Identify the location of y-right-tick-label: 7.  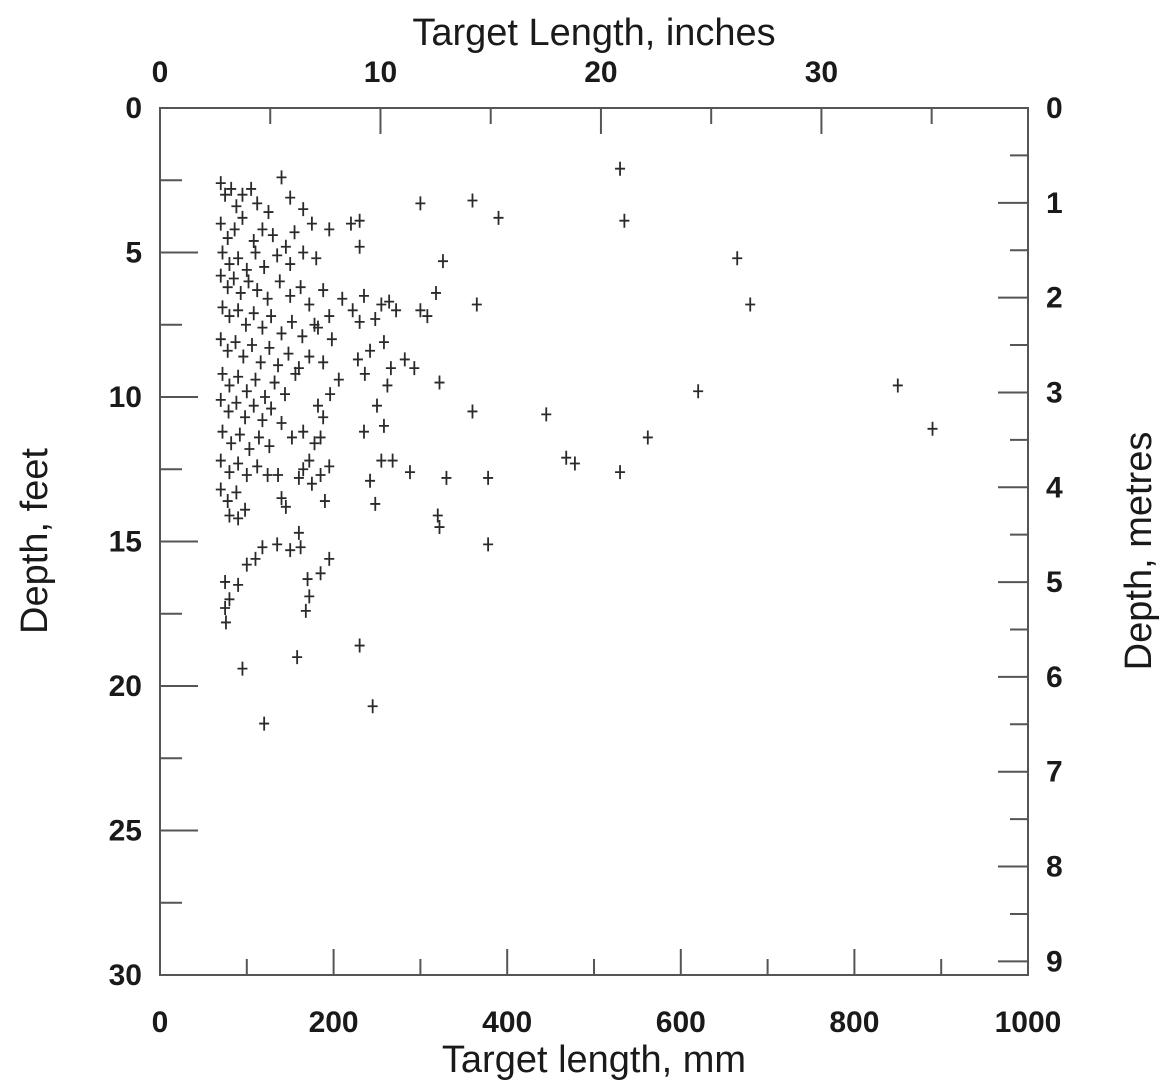
(1054, 772).